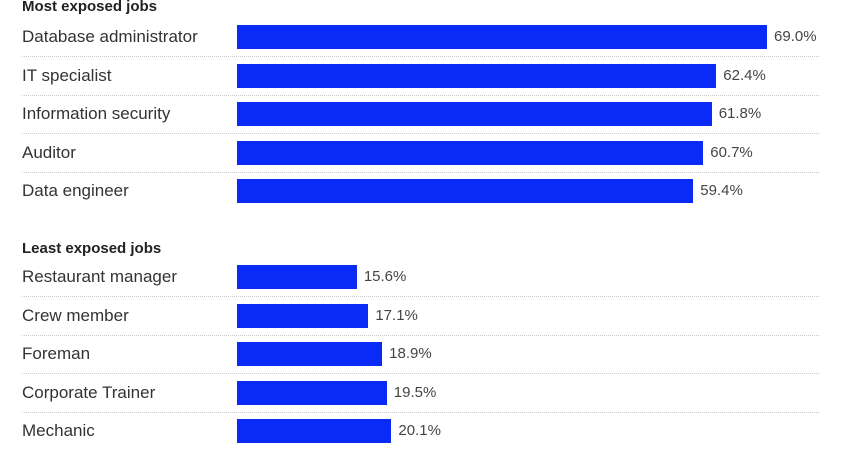 The width and height of the screenshot is (866, 455). Describe the element at coordinates (385, 276) in the screenshot. I see `value-label: 15.6%` at that location.